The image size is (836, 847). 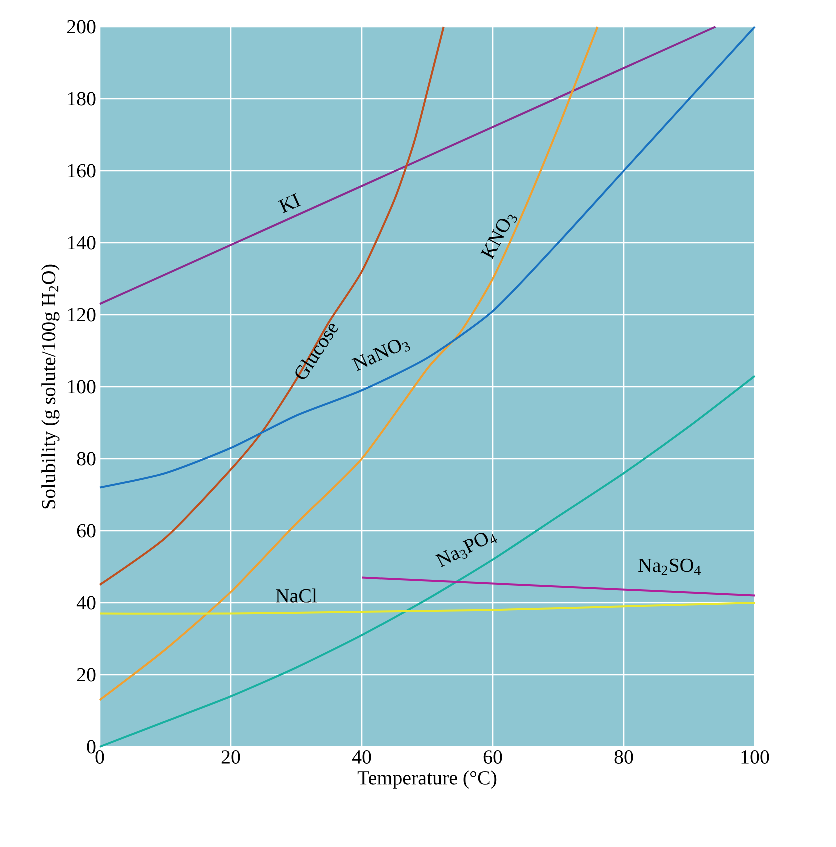 What do you see at coordinates (427, 779) in the screenshot?
I see `x-axis-title: Temperature (°C)` at bounding box center [427, 779].